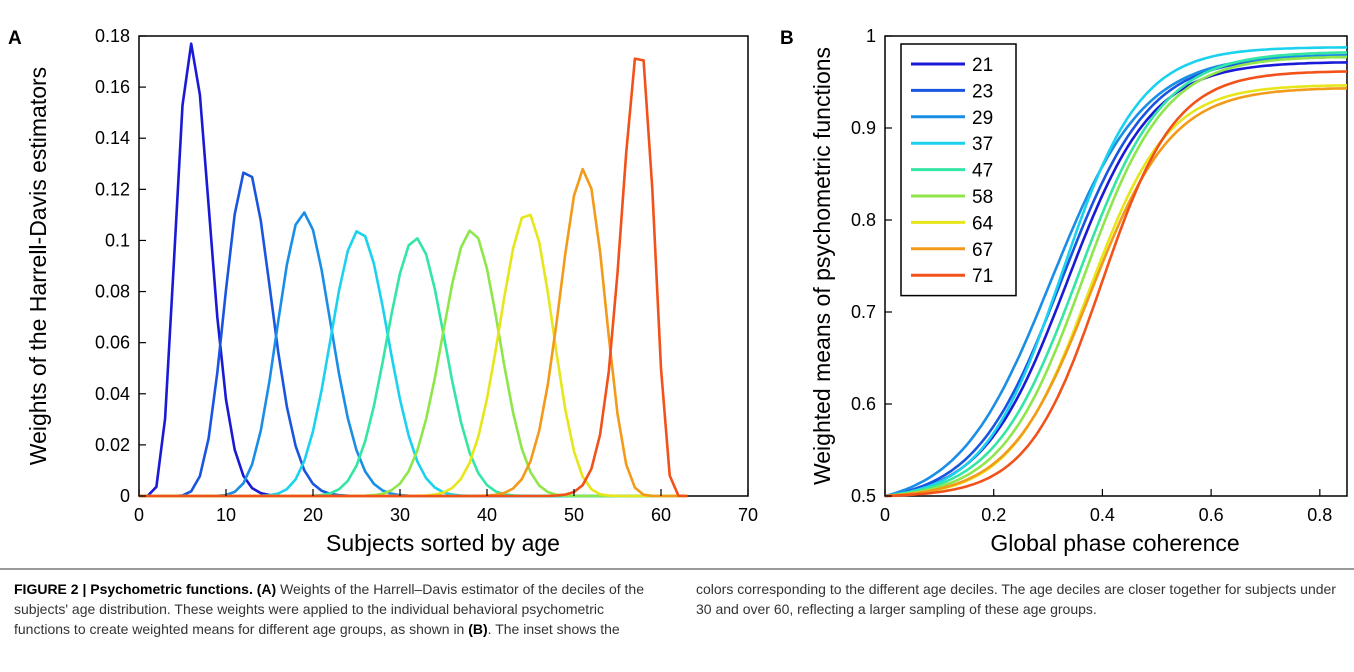 This screenshot has width=1354, height=672. Describe the element at coordinates (112, 343) in the screenshot. I see `panel-a-ytick-label: 0.06` at that location.